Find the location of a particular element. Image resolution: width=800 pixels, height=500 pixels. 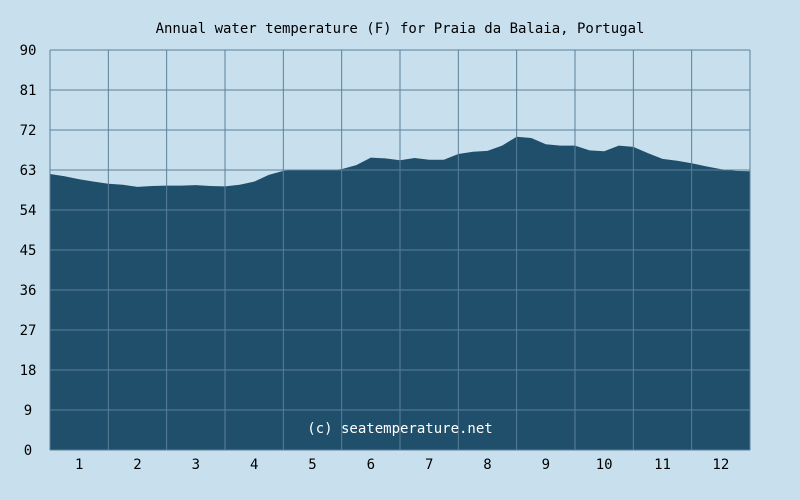

y-tick-label: 45 is located at coordinates (28, 251).